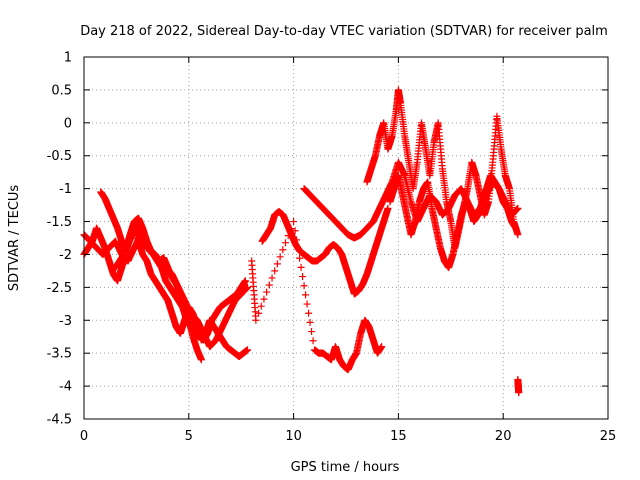  Describe the element at coordinates (59, 222) in the screenshot. I see `y-tick-label: -1.5` at that location.